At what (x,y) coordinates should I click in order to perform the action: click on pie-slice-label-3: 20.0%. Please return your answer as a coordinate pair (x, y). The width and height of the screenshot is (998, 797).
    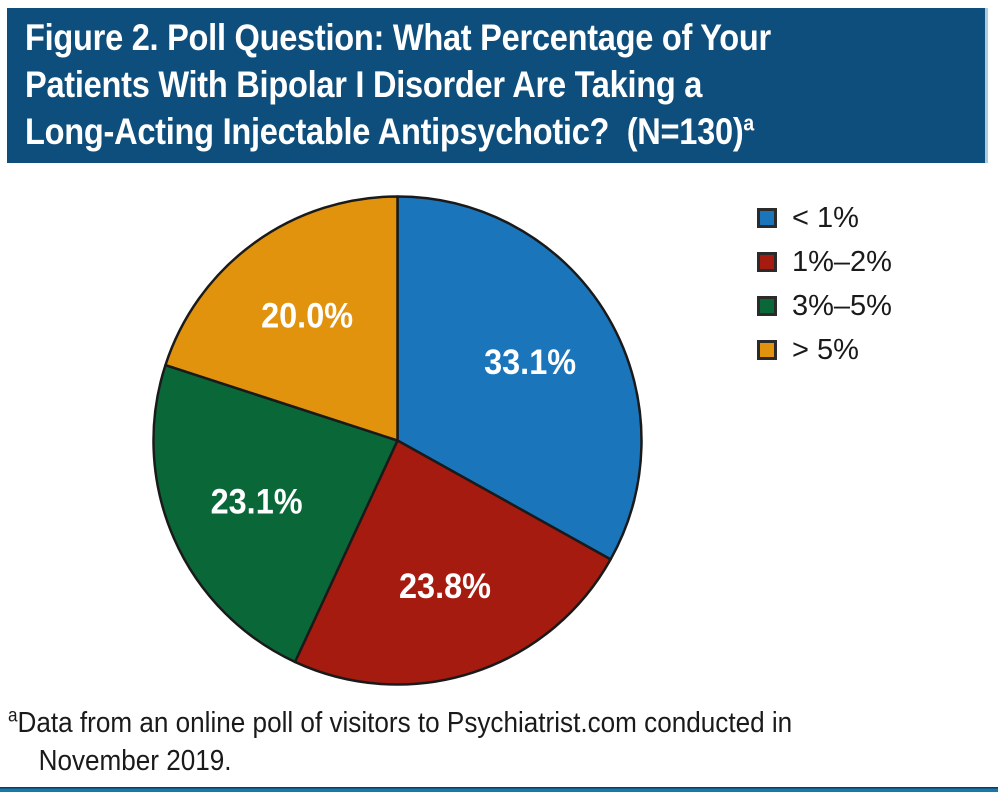
    Looking at the image, I should click on (307, 316).